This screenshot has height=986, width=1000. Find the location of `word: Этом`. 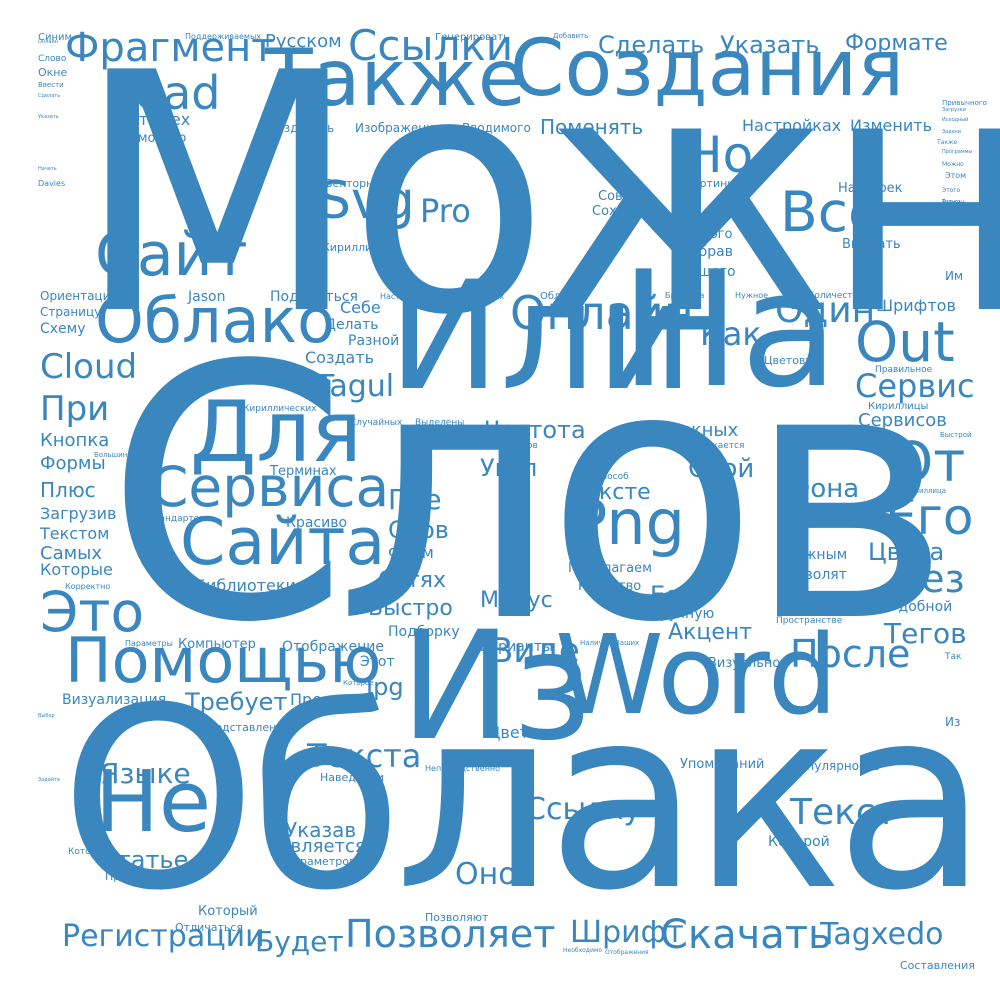

word: Этом is located at coordinates (956, 175).